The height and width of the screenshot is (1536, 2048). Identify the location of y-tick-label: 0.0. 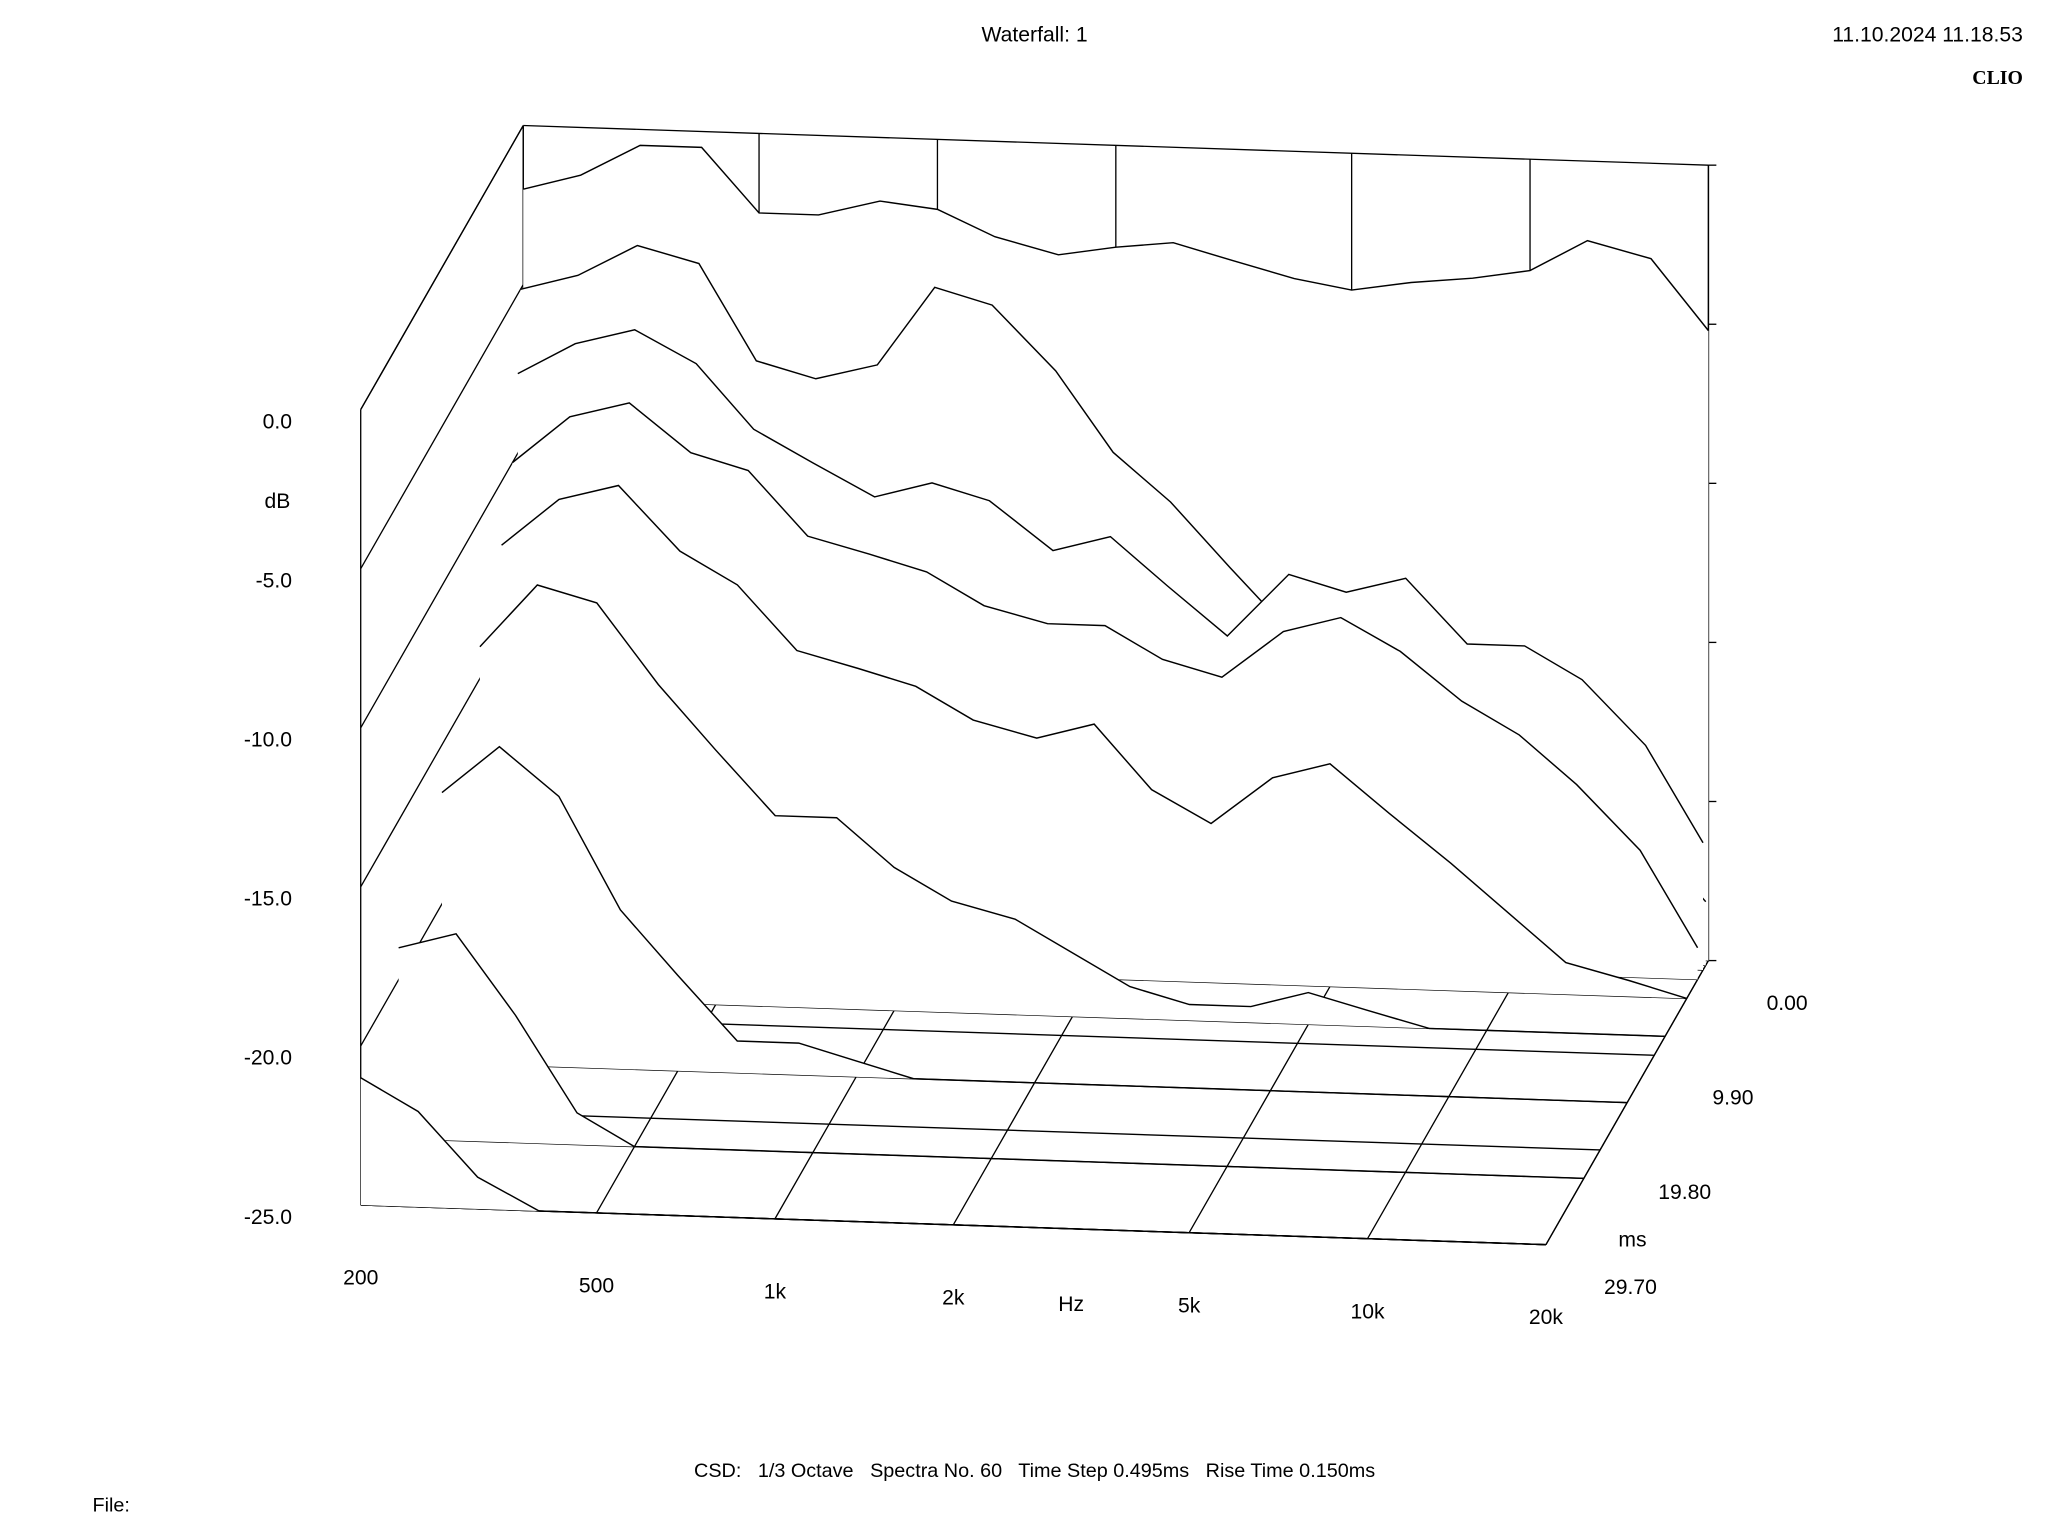
(277, 421).